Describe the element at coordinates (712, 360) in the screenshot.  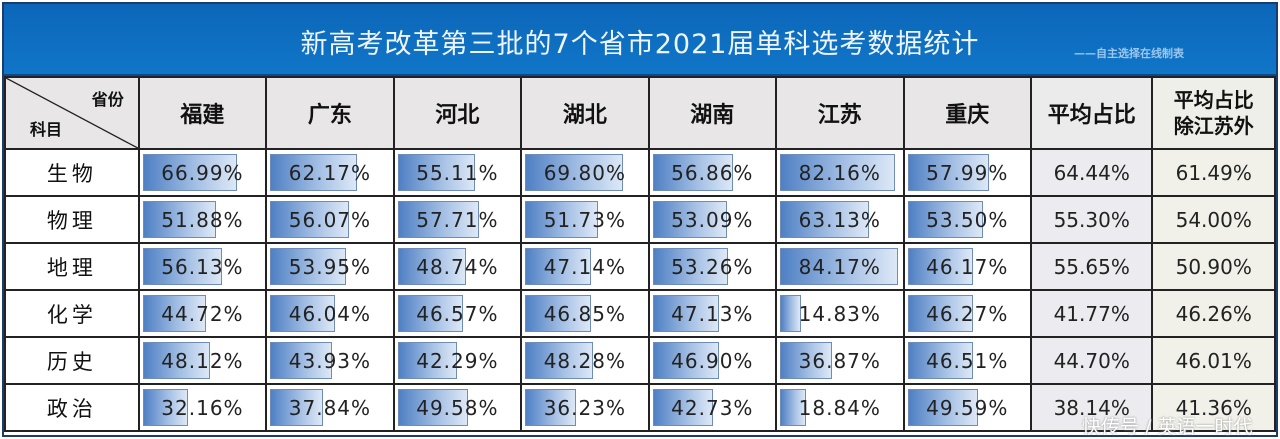
I see `value-text: 46.90%` at that location.